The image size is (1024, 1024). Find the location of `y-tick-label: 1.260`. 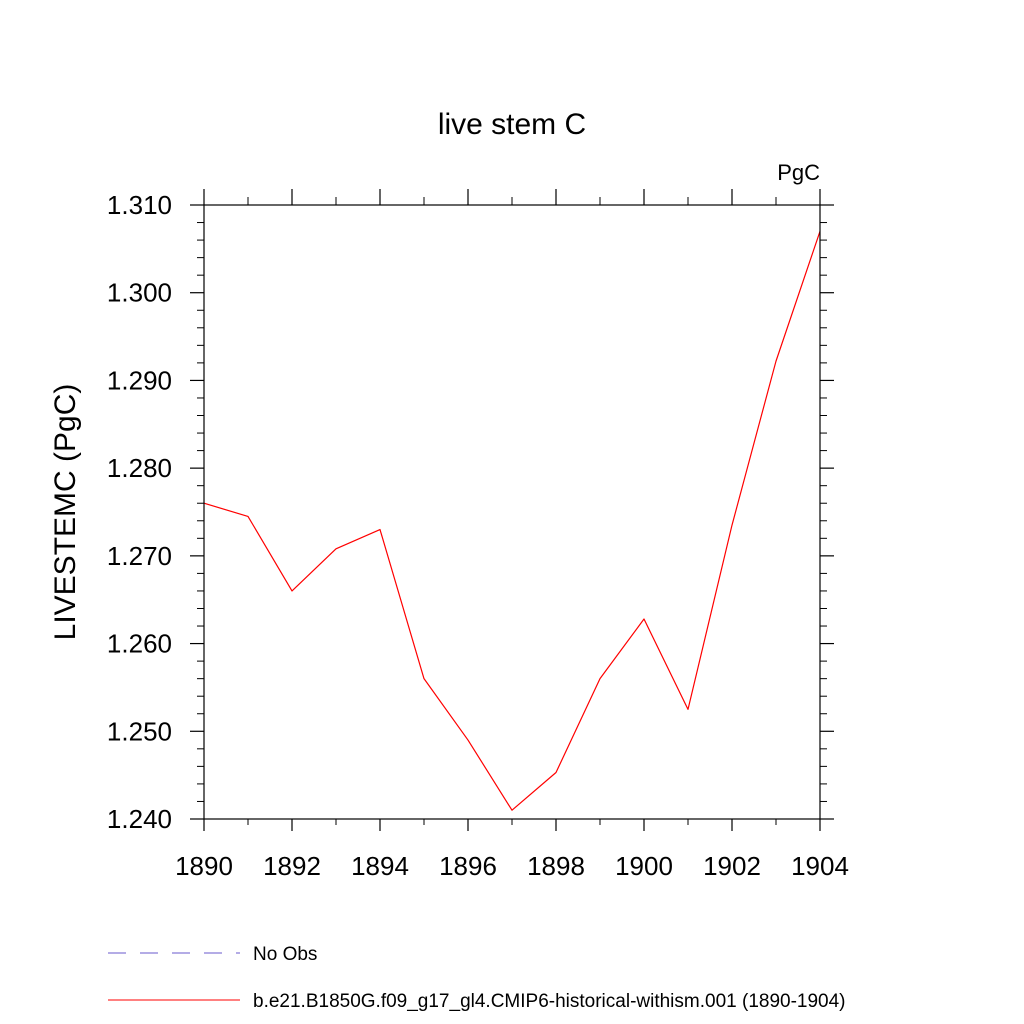

y-tick-label: 1.260 is located at coordinates (139, 644).